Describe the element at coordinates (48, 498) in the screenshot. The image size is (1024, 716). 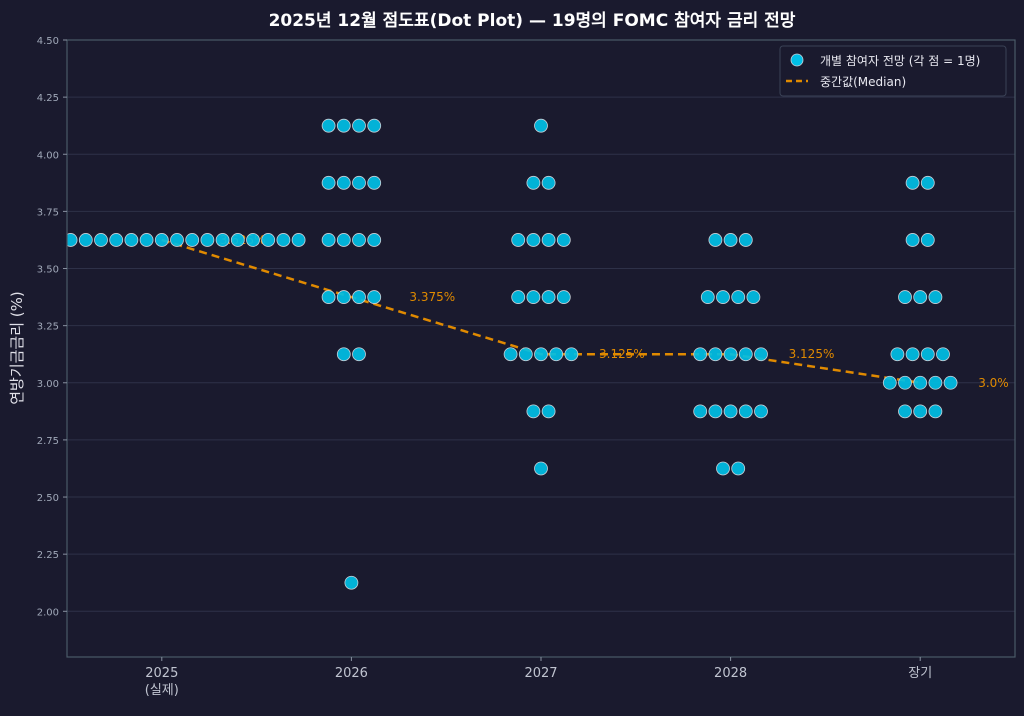
I see `y-tick-label: 2.50` at that location.